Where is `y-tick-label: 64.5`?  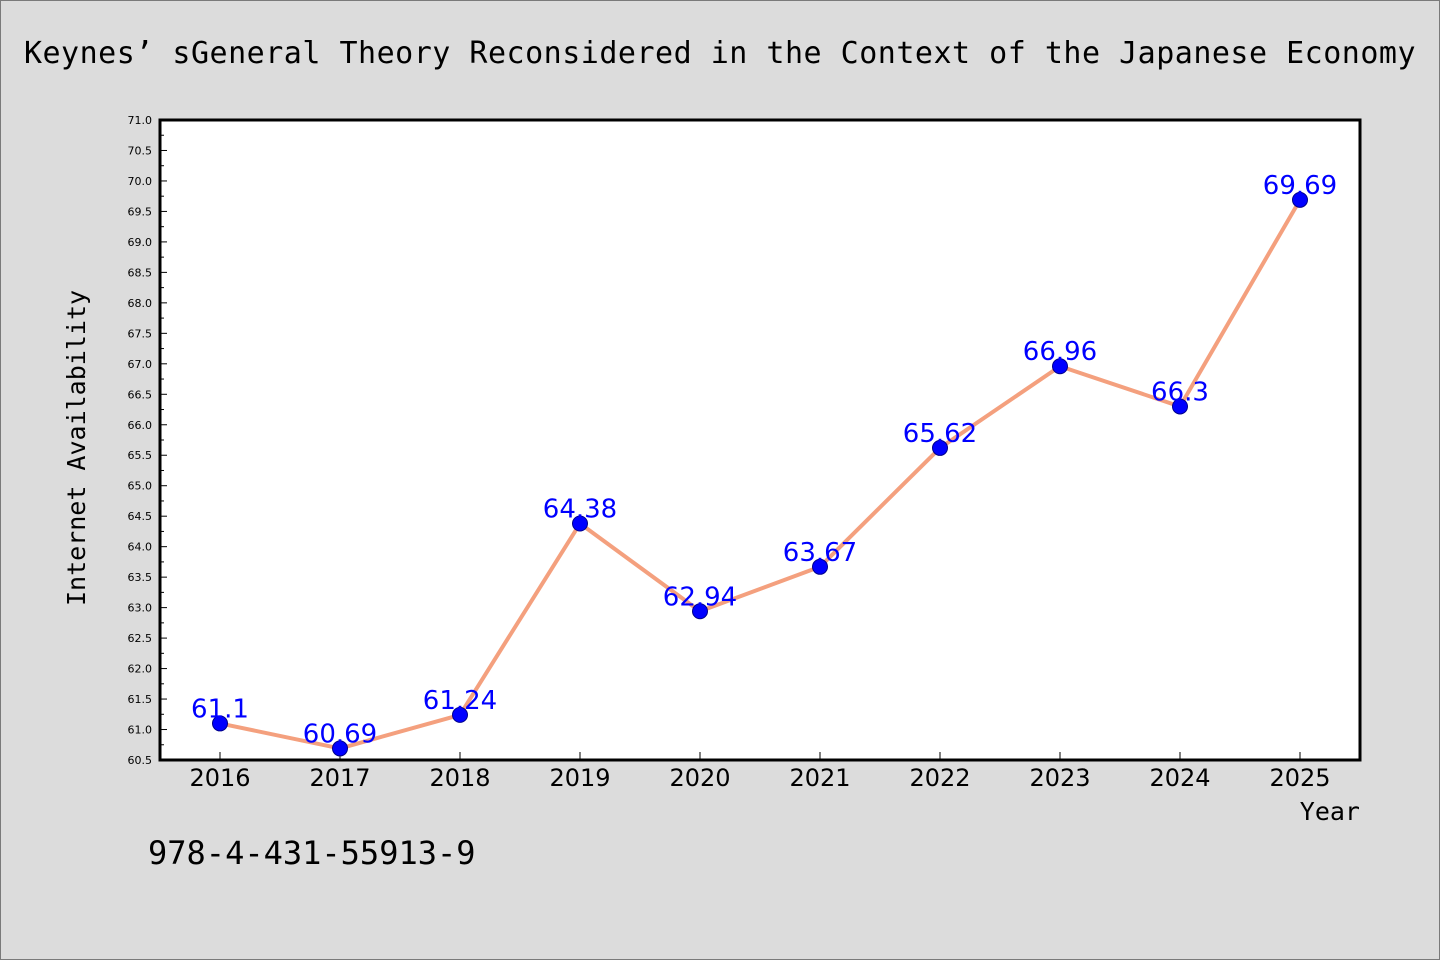
y-tick-label: 64.5 is located at coordinates (140, 516).